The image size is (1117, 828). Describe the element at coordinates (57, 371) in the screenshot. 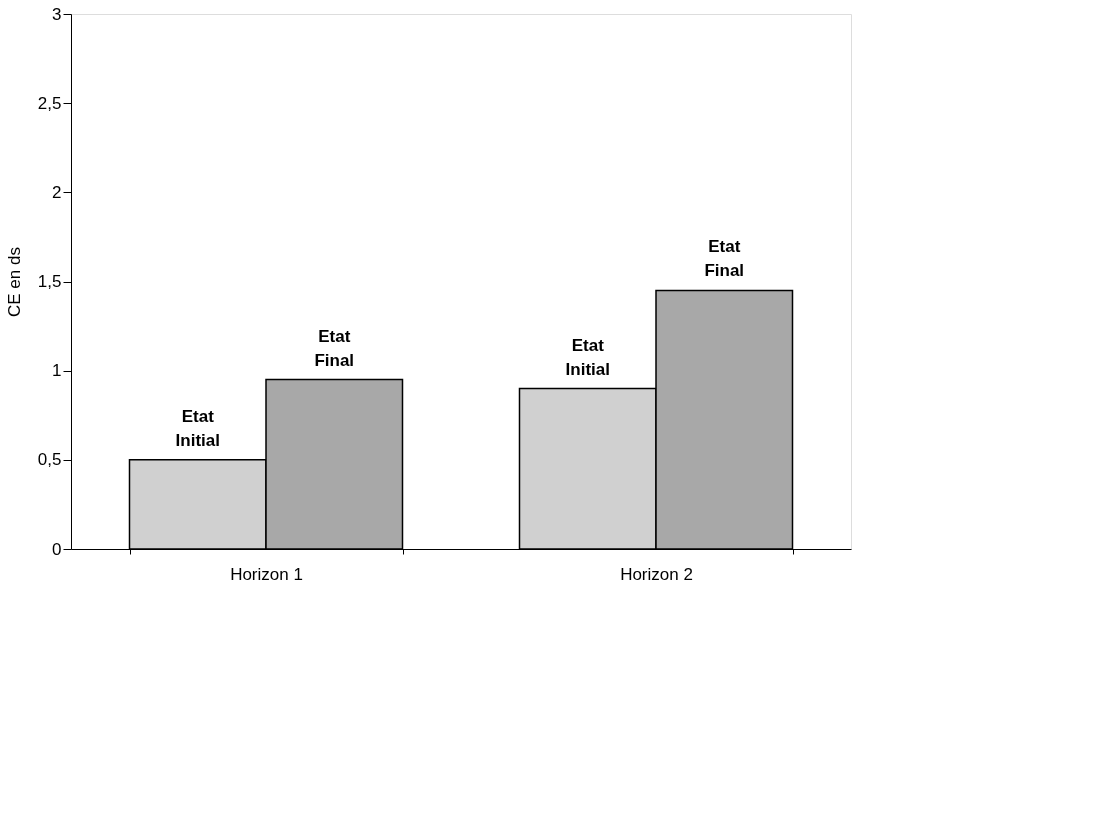

I see `y-tick-label: 1` at that location.